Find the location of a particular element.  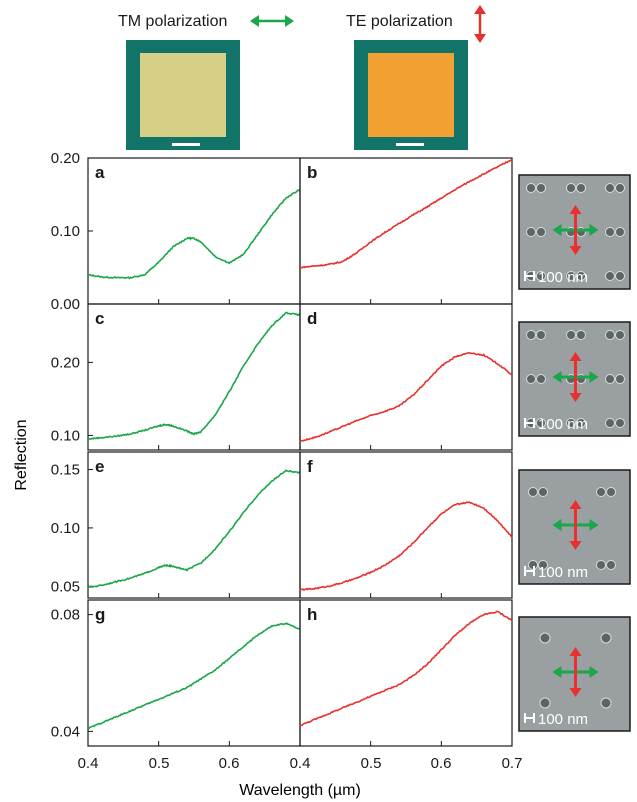

micrograph-2: 100 nm is located at coordinates (574, 379).